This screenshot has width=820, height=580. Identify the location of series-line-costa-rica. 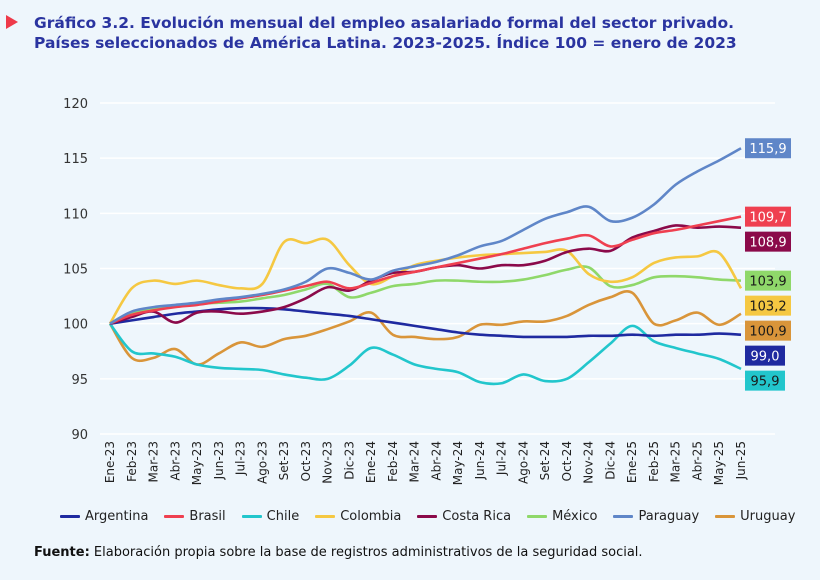
(425, 274).